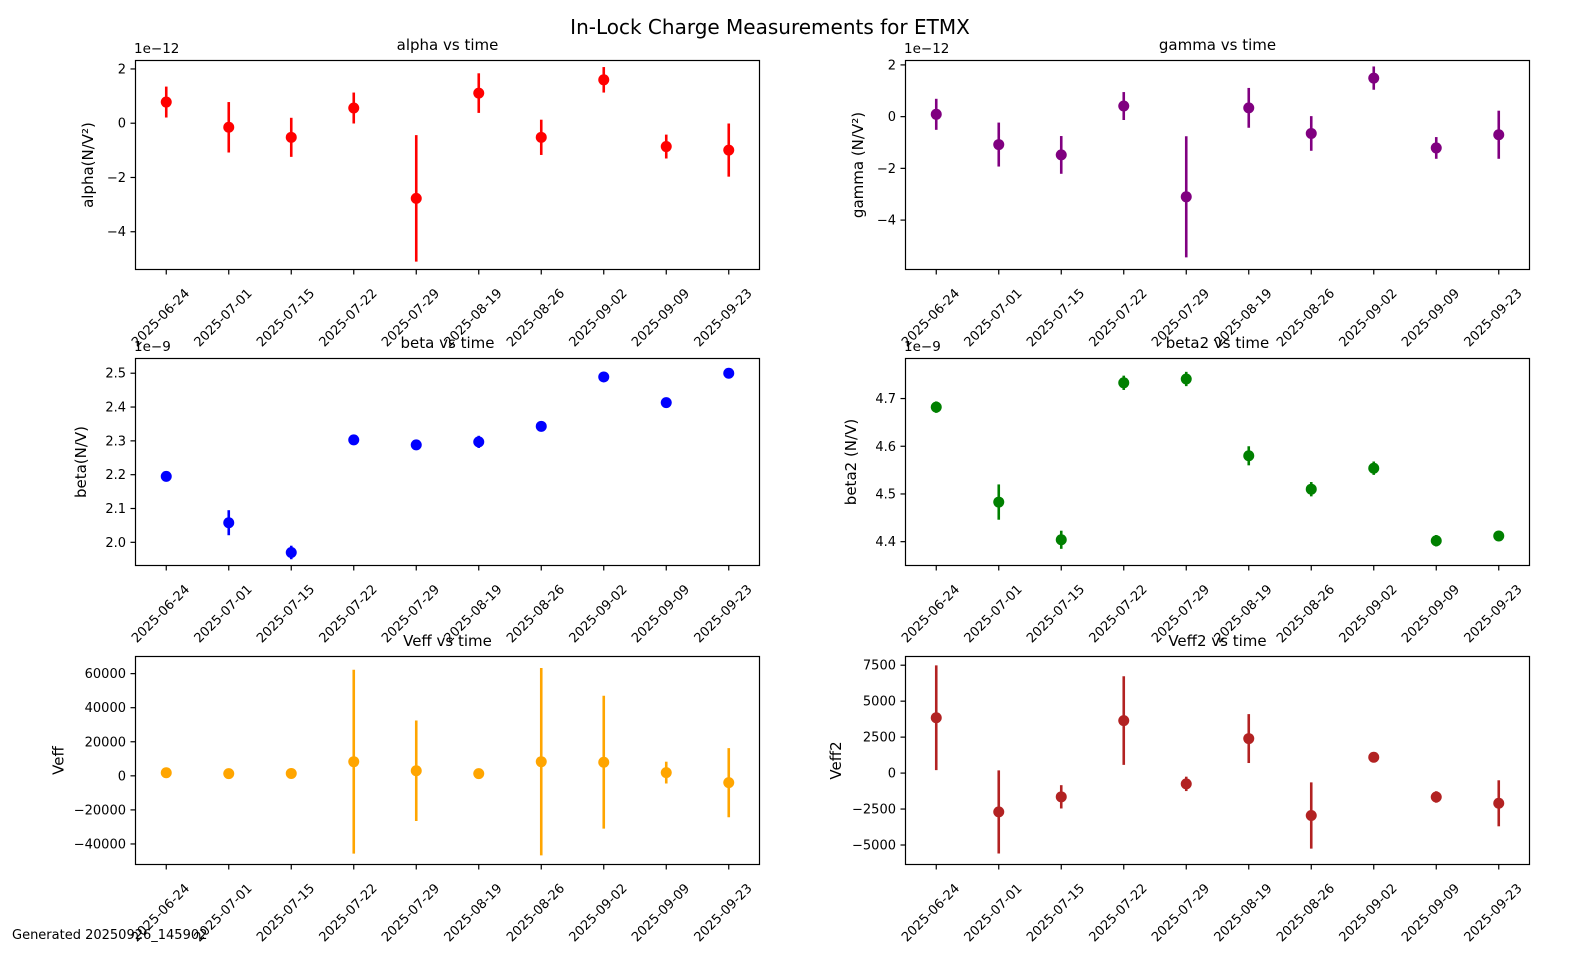 This screenshot has width=1576, height=961. What do you see at coordinates (100, 810) in the screenshot?
I see `y-tick-label: −20000` at bounding box center [100, 810].